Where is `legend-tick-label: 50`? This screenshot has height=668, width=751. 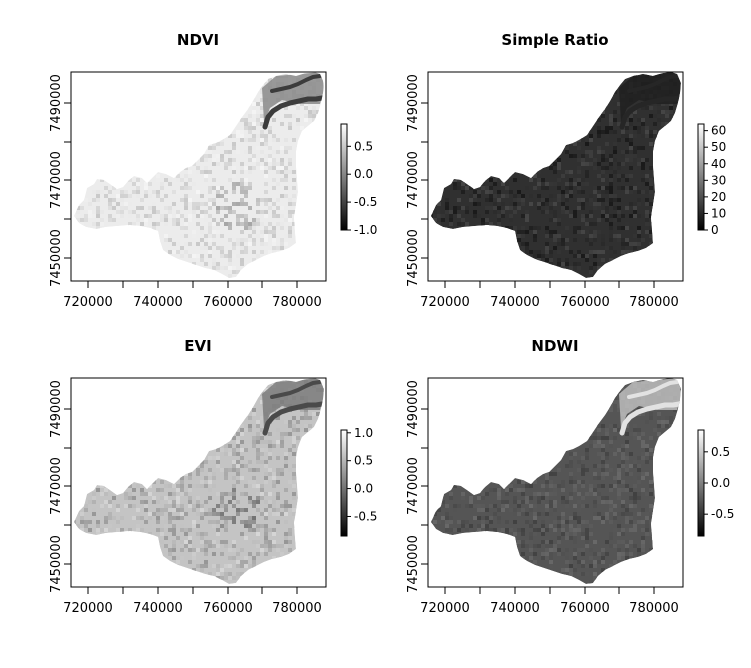
legend-tick-label: 50 is located at coordinates (718, 147).